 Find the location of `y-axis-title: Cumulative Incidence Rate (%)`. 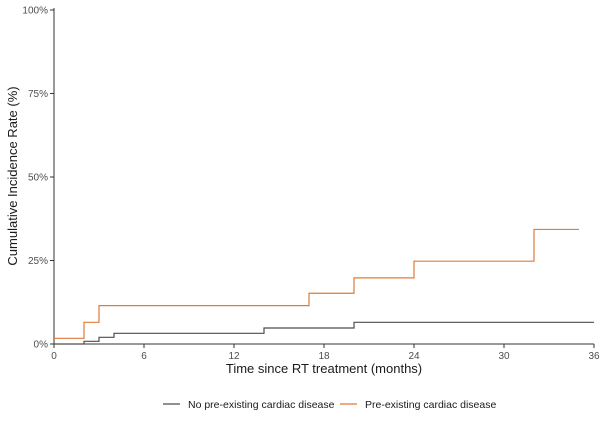

y-axis-title: Cumulative Incidence Rate (%) is located at coordinates (12, 175).